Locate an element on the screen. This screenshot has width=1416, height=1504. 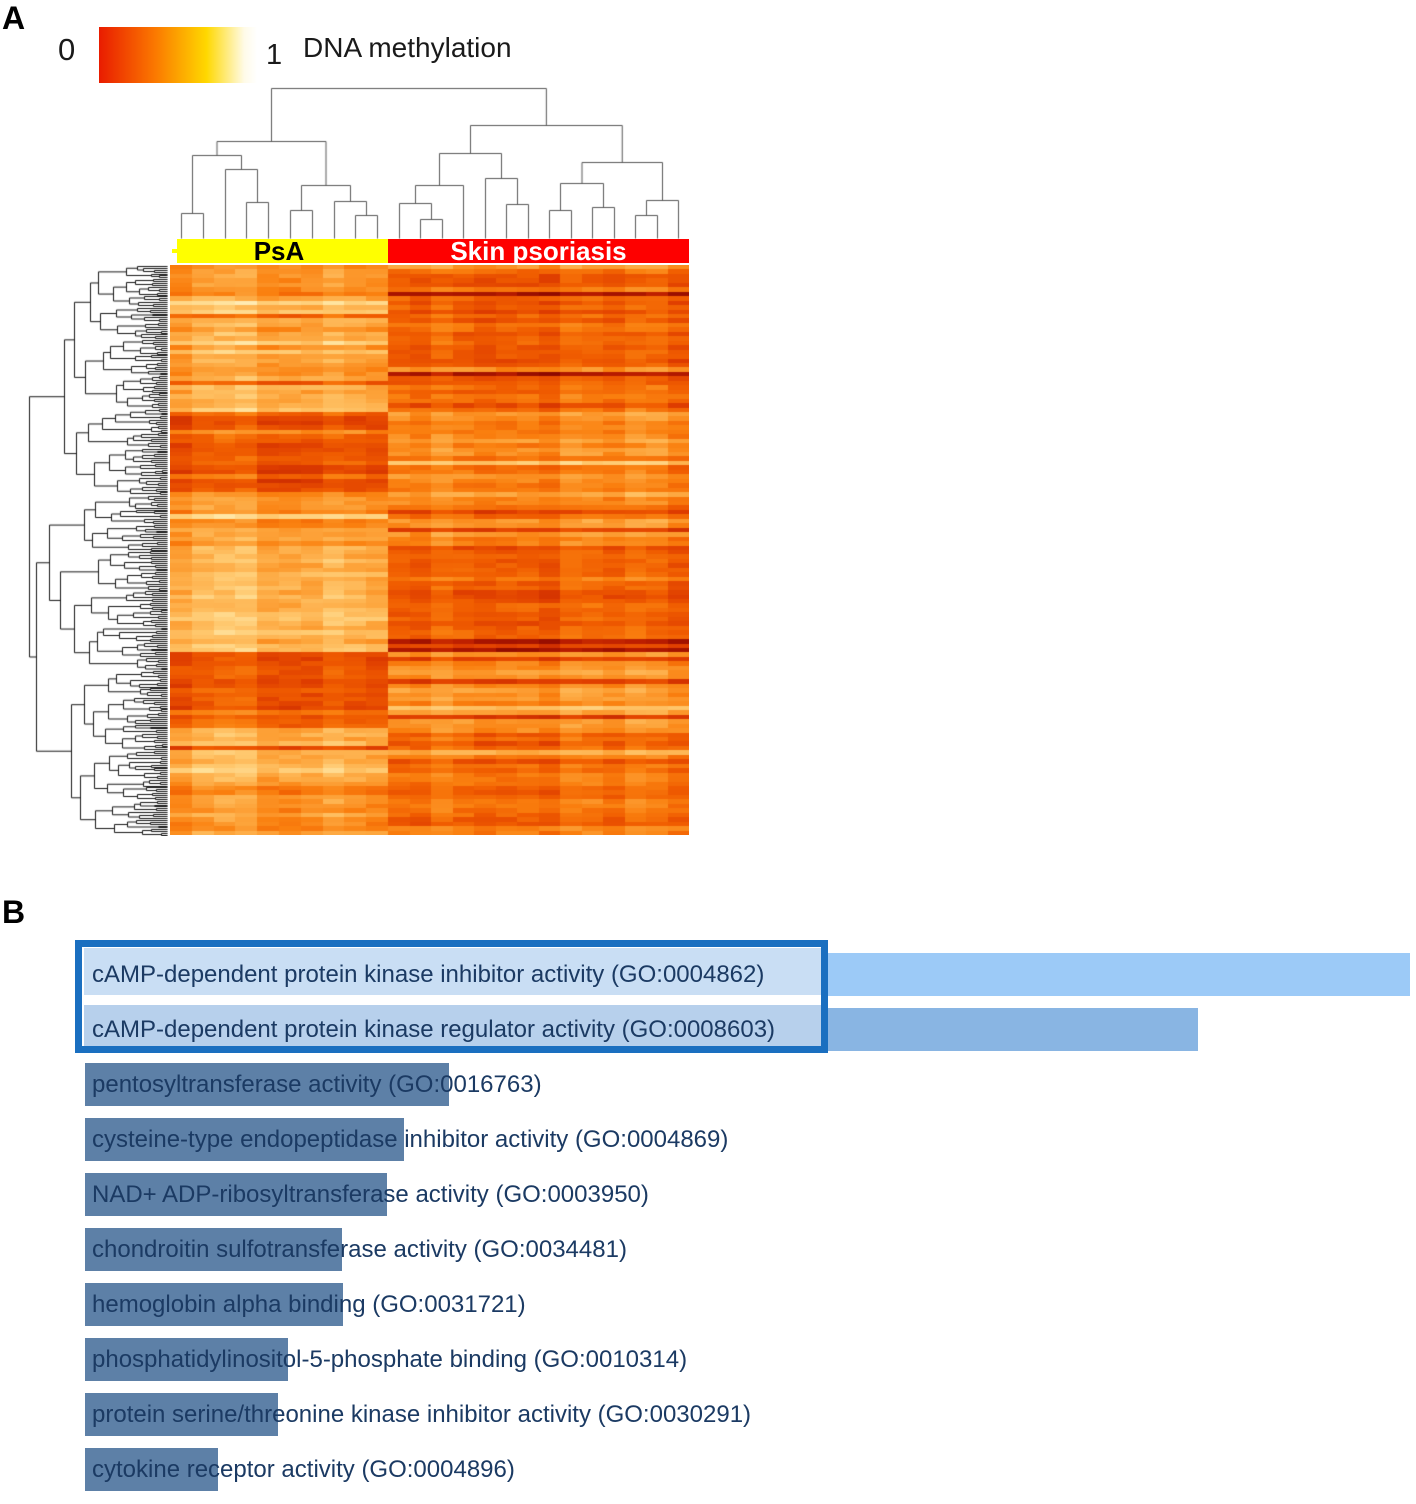
group-band-psa-label: PsA is located at coordinates (279, 251).